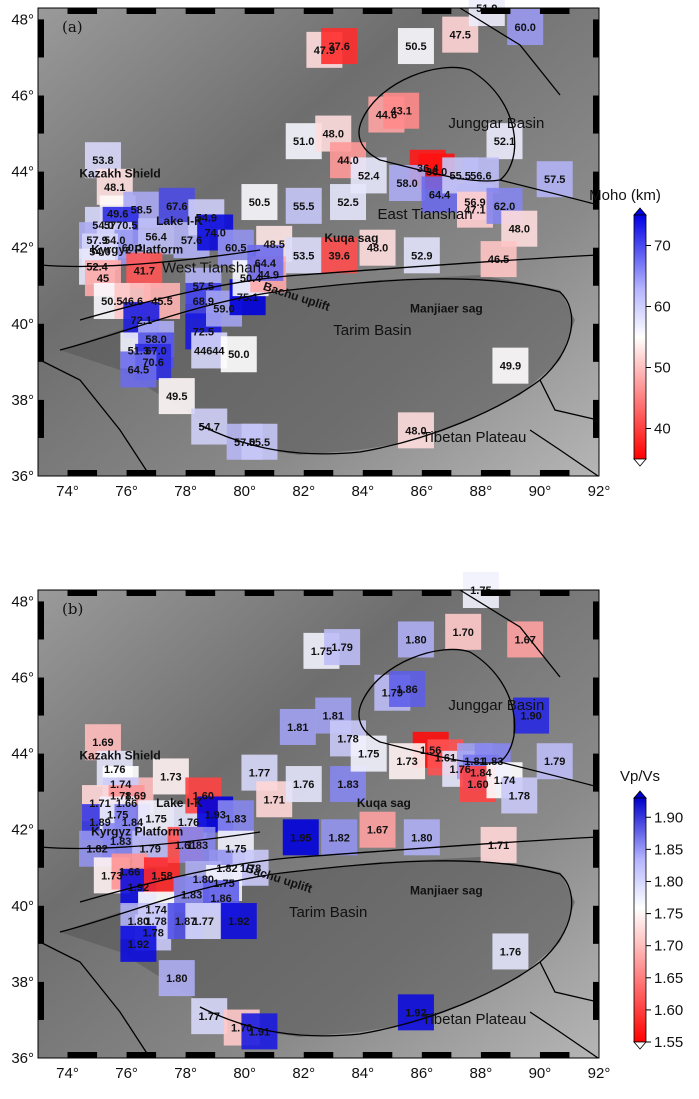 The image size is (699, 1099). I want to click on panel-b-colorbar-max-arrow, so click(640, 794).